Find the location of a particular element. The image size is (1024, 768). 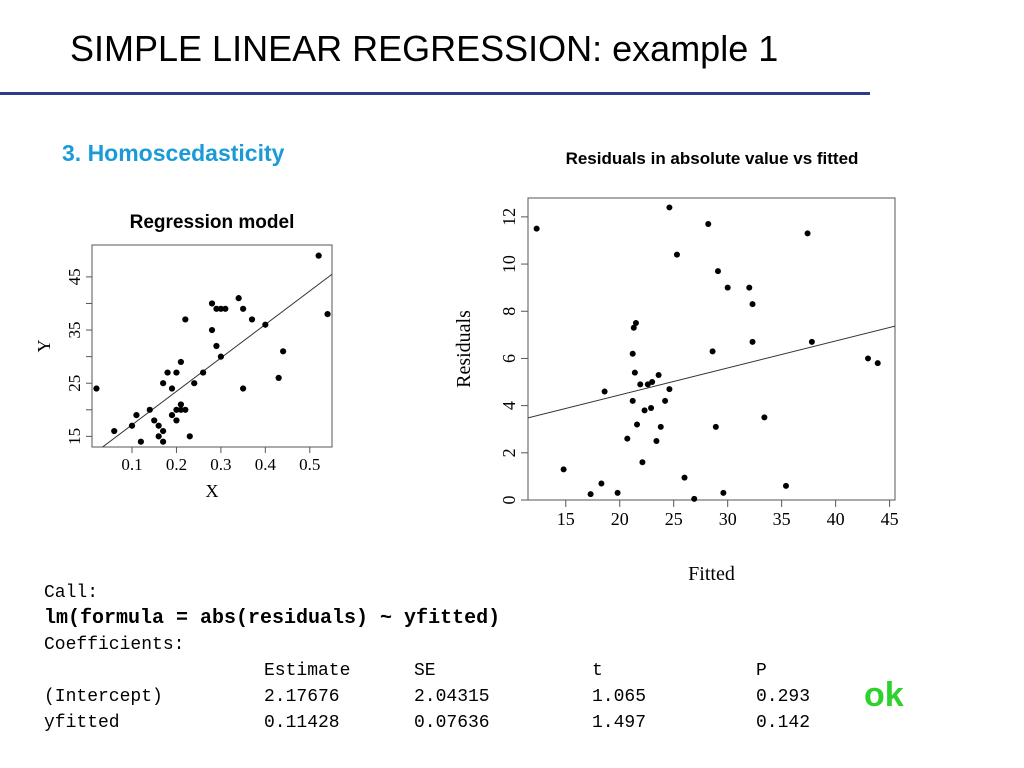

row-yfitted-p: 0.142 is located at coordinates (783, 723).